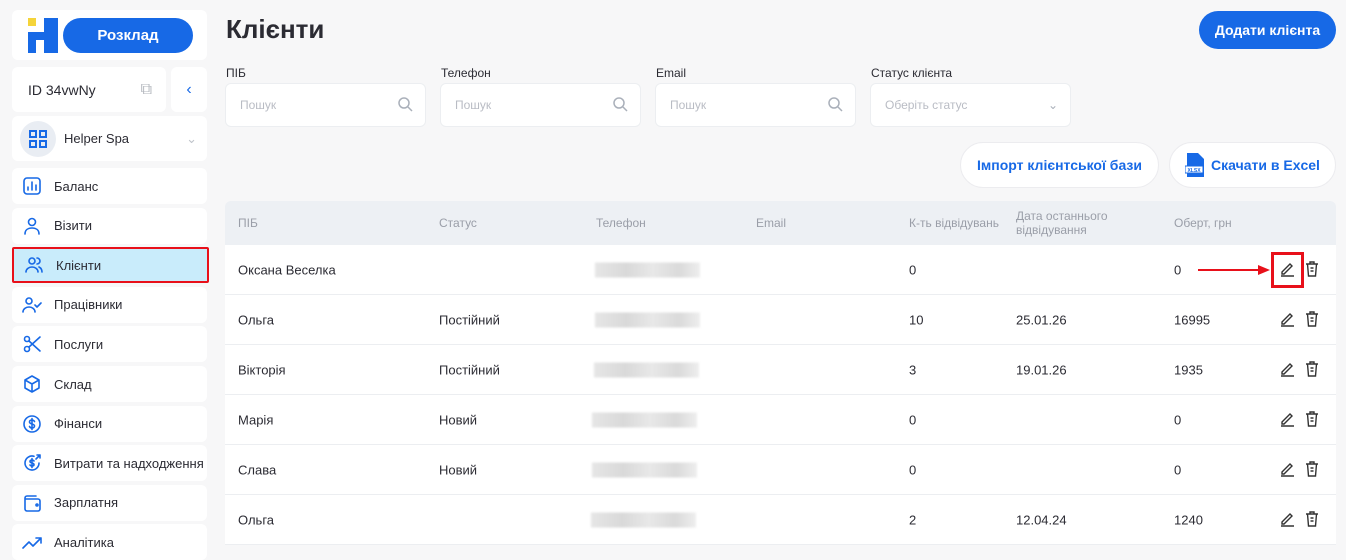 This screenshot has height=560, width=1346. What do you see at coordinates (128, 35) in the screenshot?
I see `schedule-button: Розклад` at bounding box center [128, 35].